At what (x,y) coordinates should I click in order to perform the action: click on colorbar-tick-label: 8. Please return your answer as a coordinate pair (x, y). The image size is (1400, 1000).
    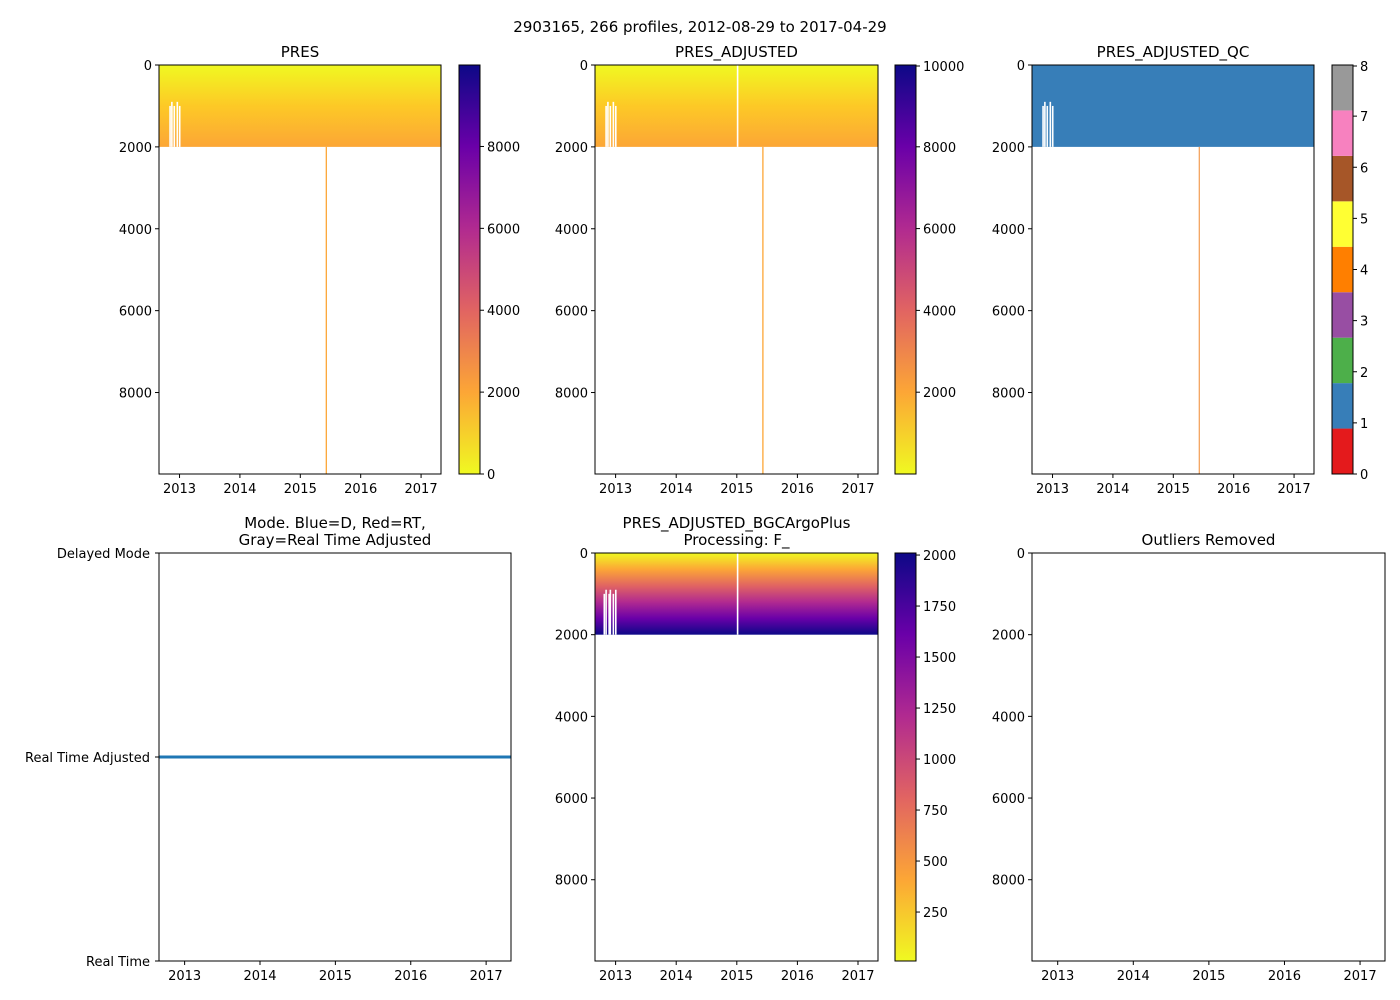
    Looking at the image, I should click on (1364, 67).